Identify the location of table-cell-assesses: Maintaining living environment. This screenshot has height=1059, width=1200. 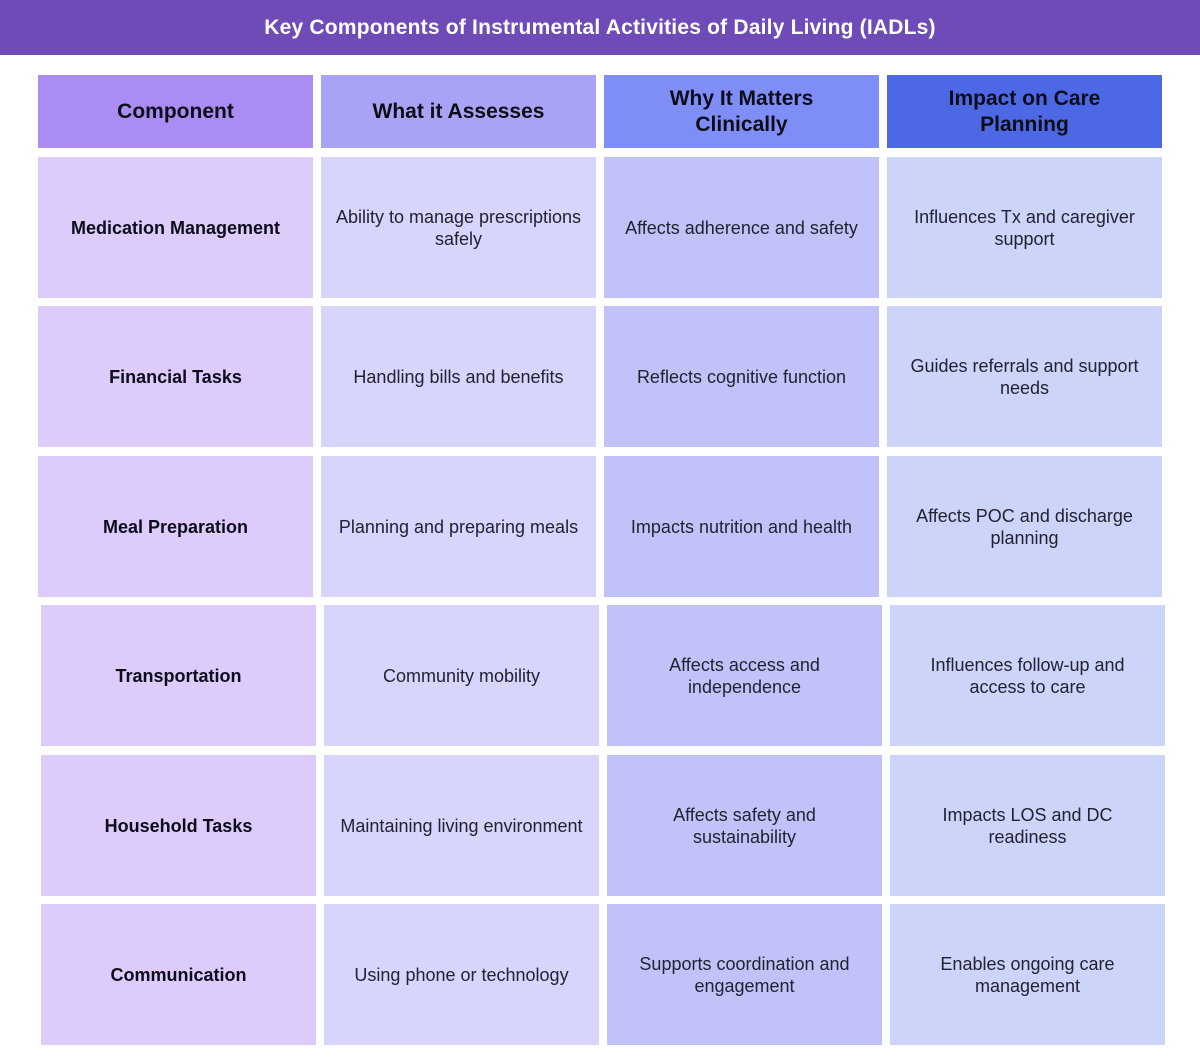
(461, 825).